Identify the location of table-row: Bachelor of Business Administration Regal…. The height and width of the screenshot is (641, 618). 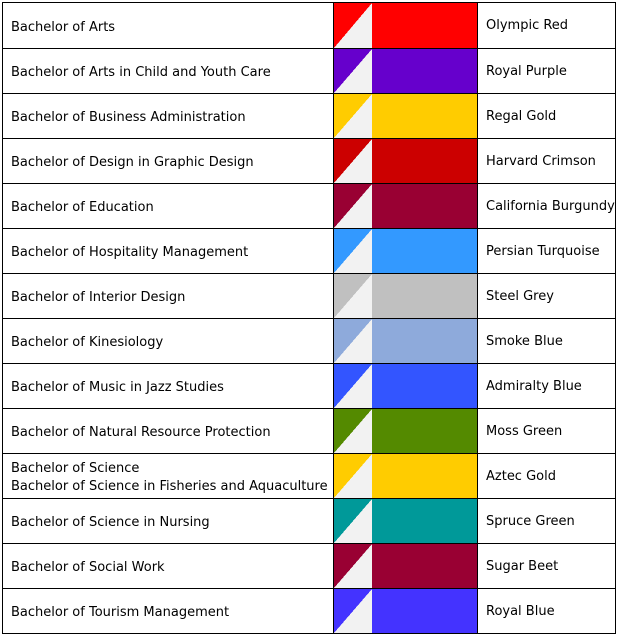
(309, 116).